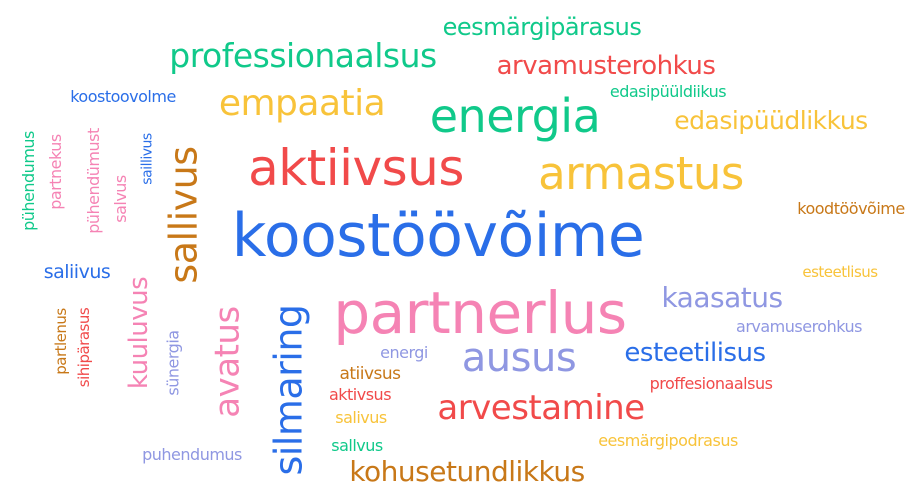 This screenshot has height=503, width=918. What do you see at coordinates (288, 390) in the screenshot?
I see `word-silmaring: silmaring` at bounding box center [288, 390].